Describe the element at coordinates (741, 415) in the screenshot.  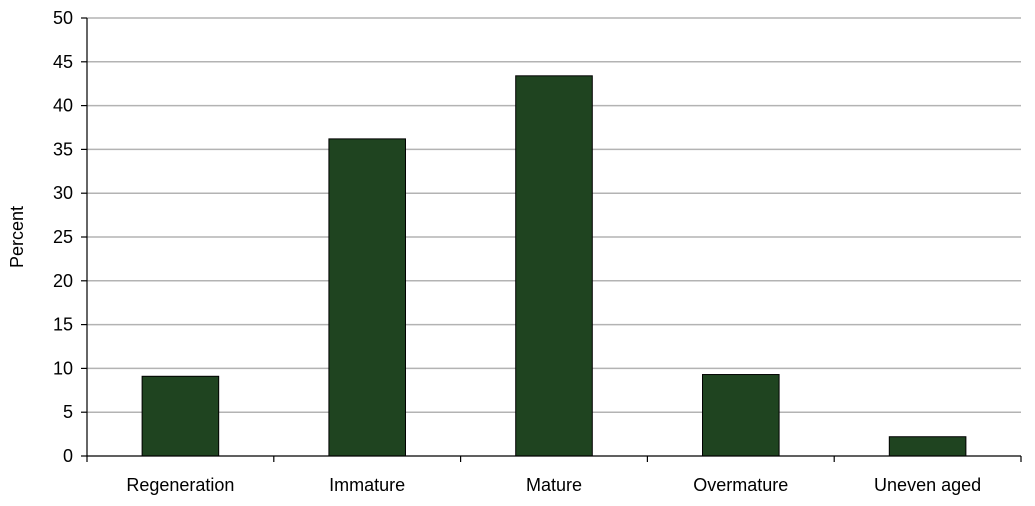
I see `bar-overmature` at that location.